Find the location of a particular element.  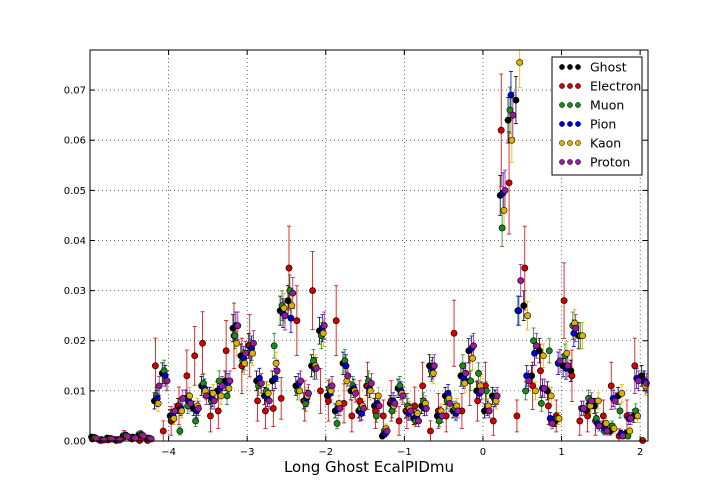

legend-label: Electron is located at coordinates (615, 86).